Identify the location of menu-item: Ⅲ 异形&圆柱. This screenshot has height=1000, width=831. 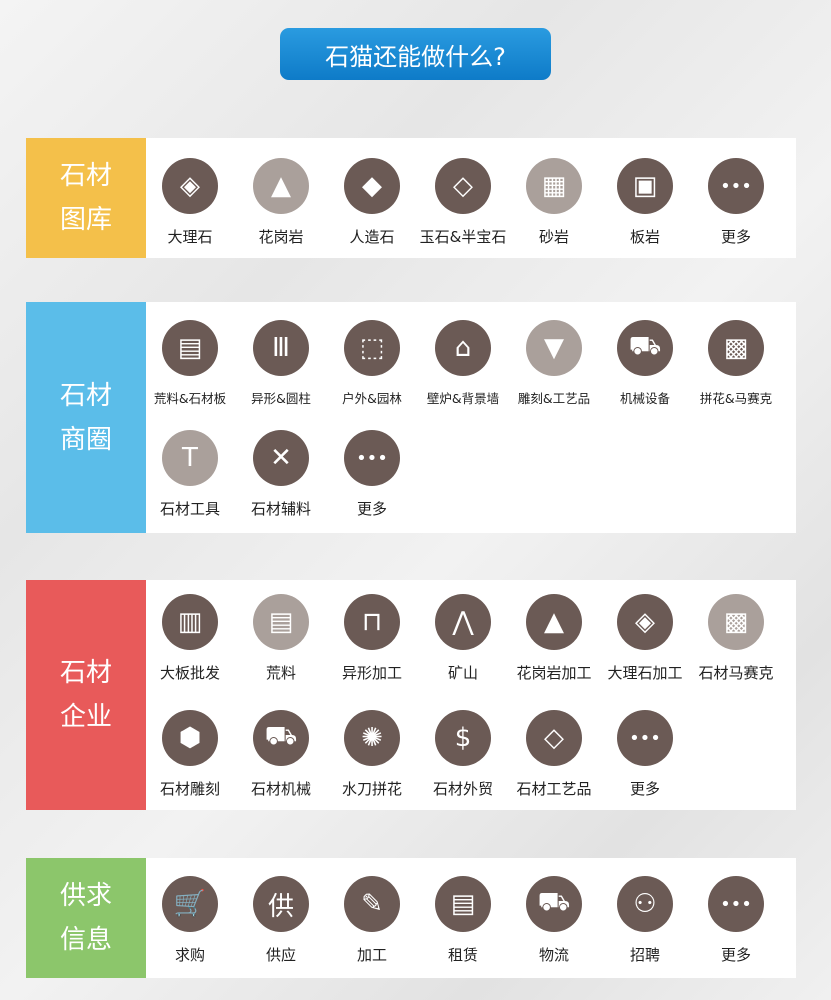
(281, 363).